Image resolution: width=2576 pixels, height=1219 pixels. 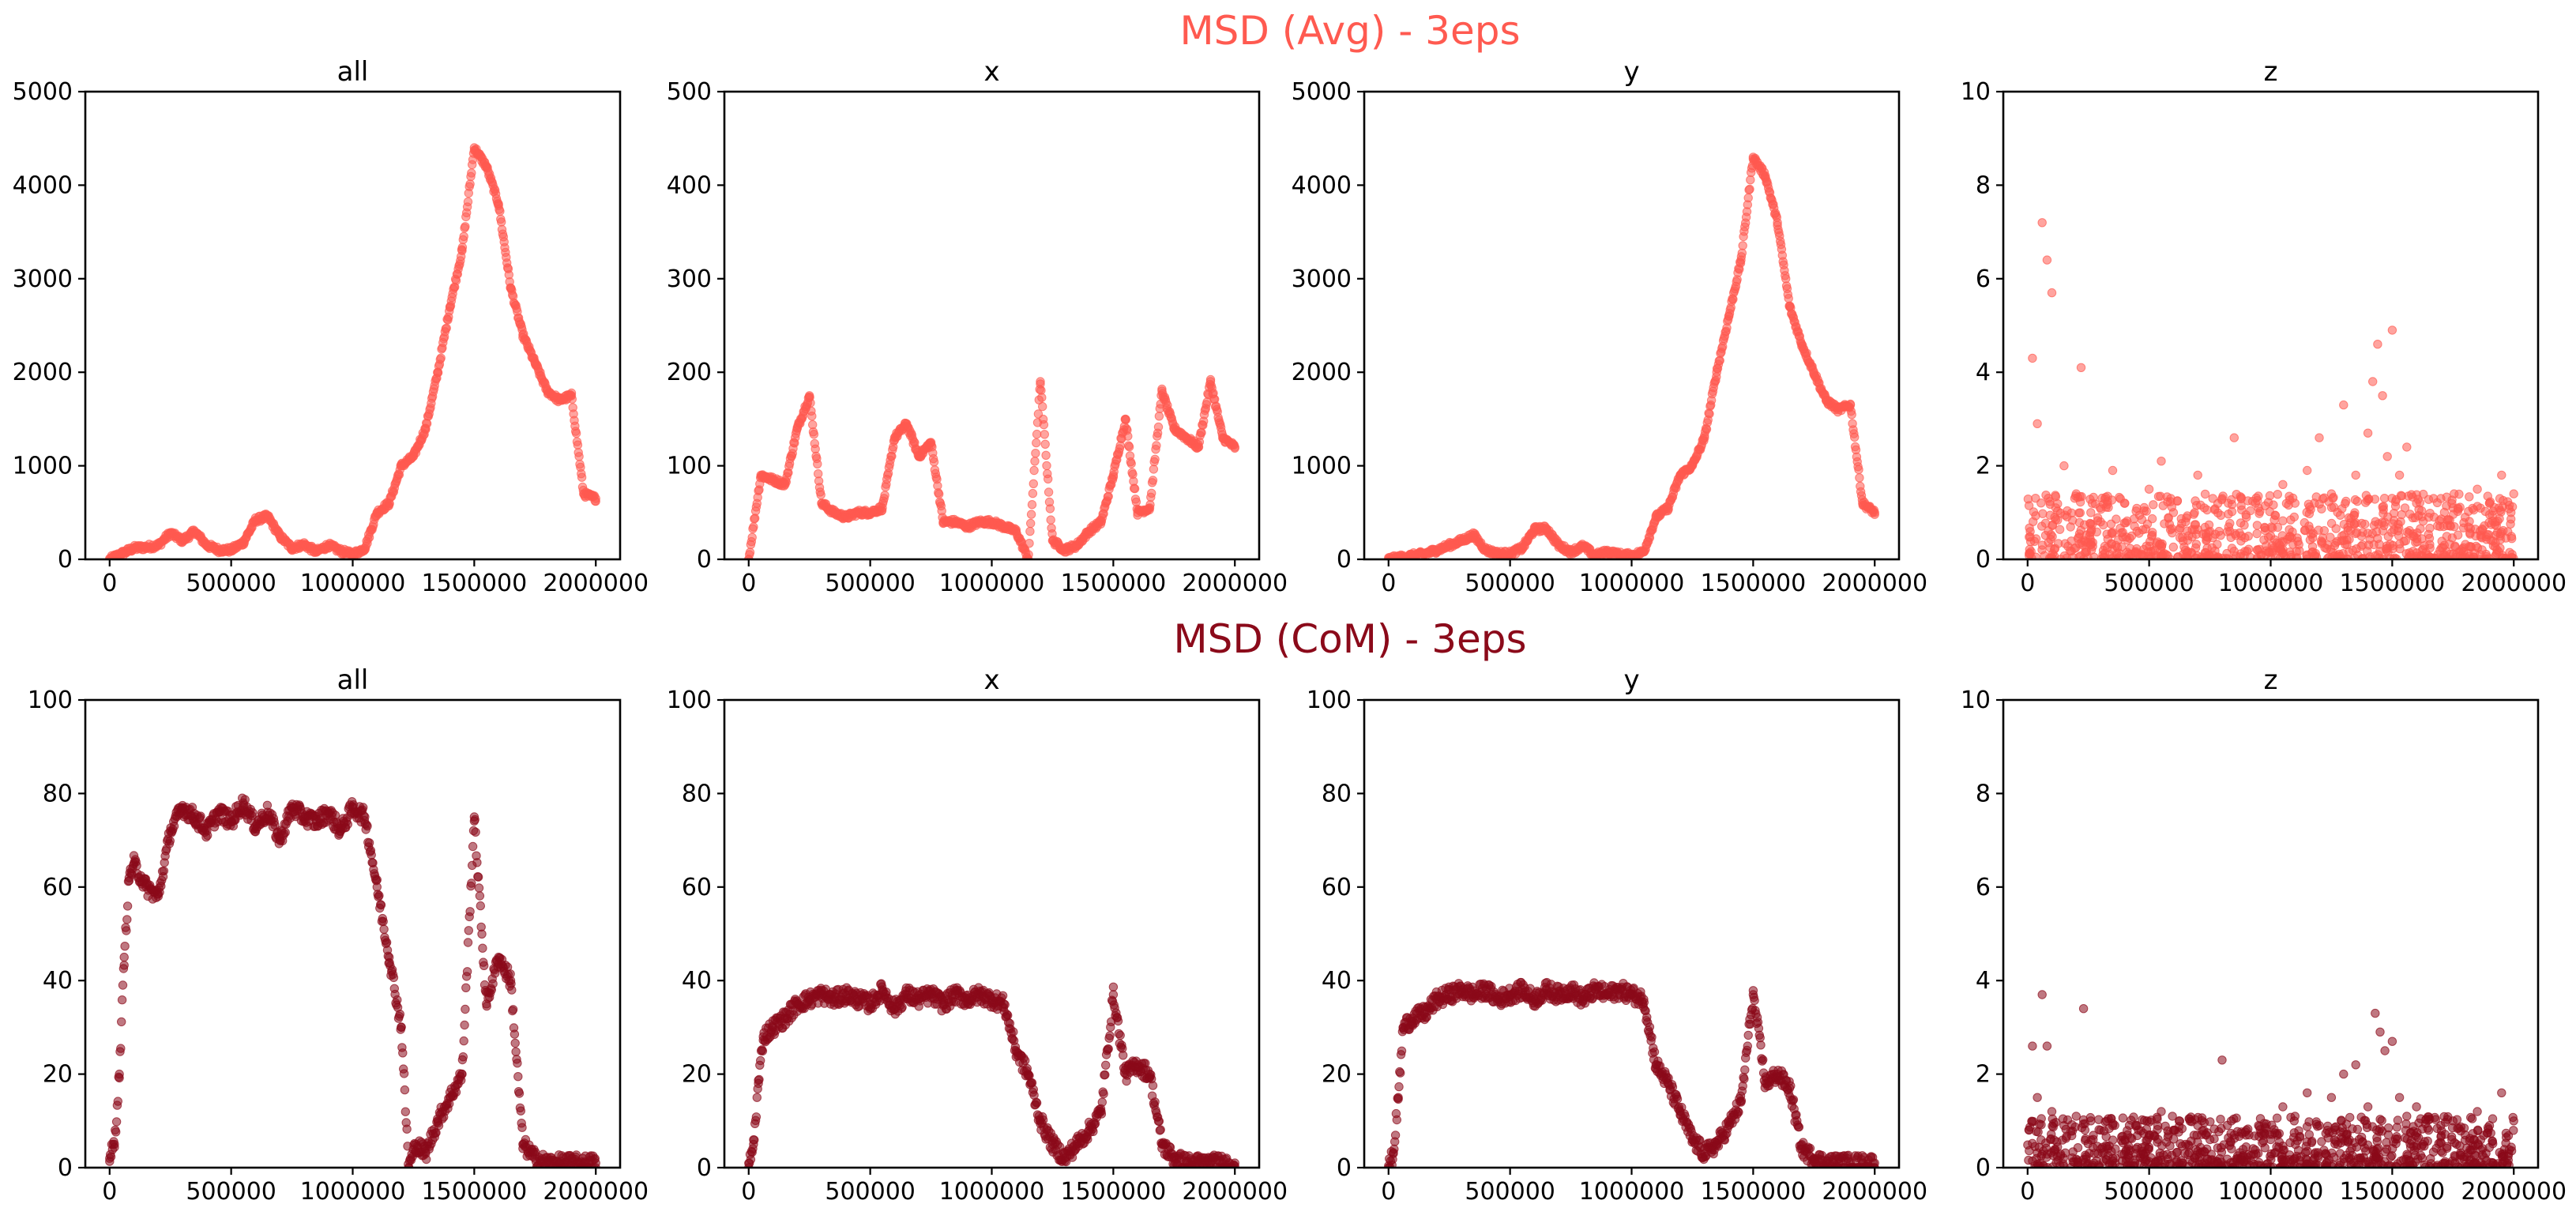 I want to click on subplot-title-avg-all: all, so click(x=353, y=72).